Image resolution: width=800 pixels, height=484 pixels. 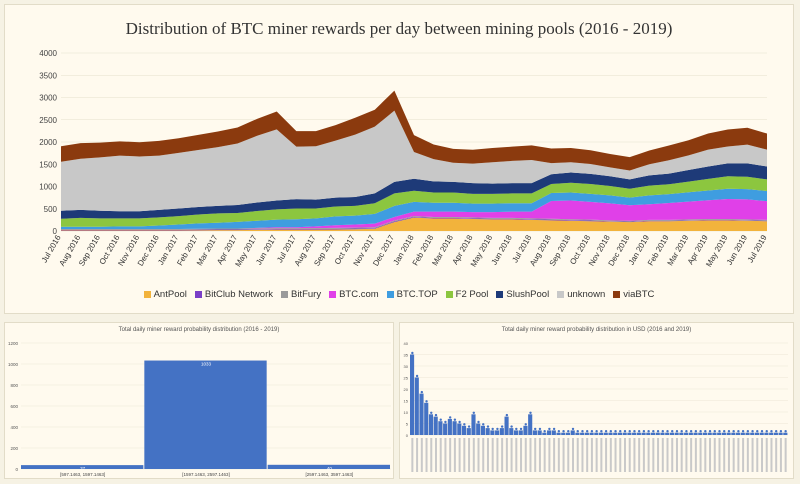 What do you see at coordinates (13, 364) in the screenshot?
I see `y-tick-label: 1000` at bounding box center [13, 364].